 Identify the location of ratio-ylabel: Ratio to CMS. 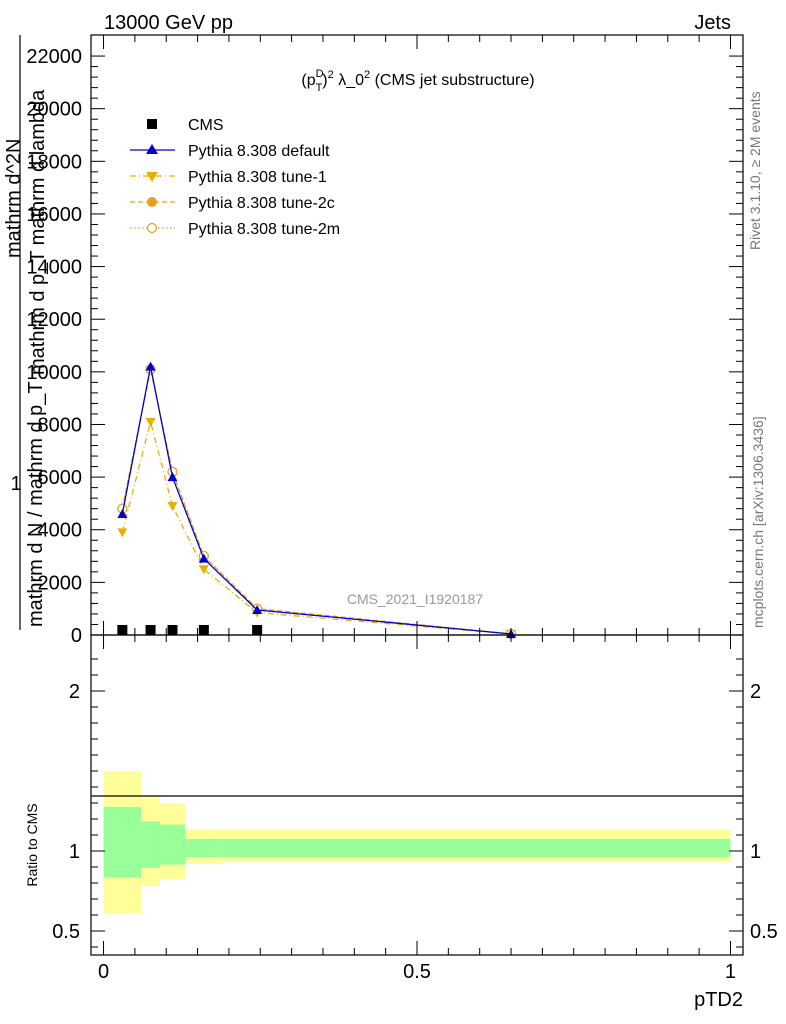
(32, 844).